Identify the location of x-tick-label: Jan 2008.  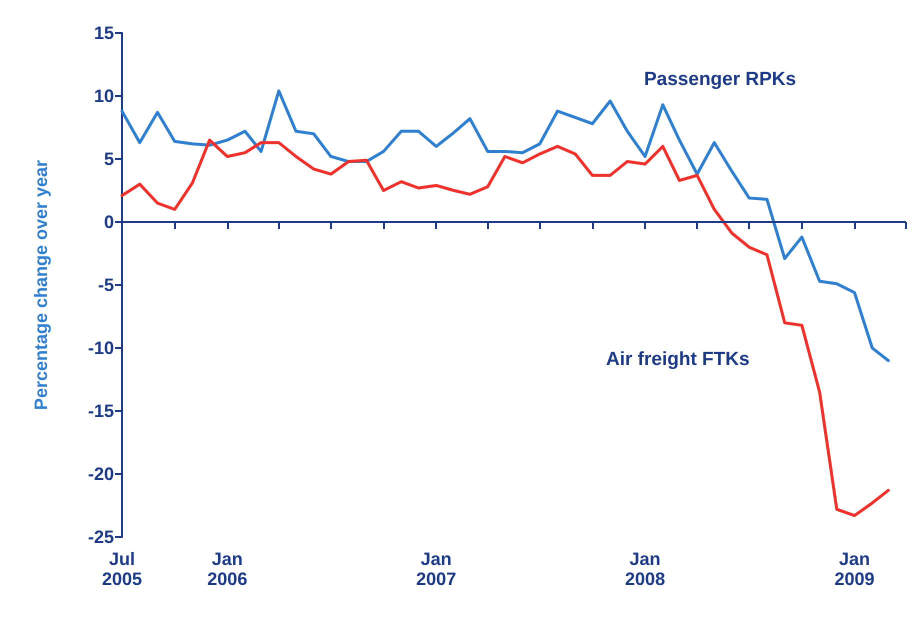
(645, 569).